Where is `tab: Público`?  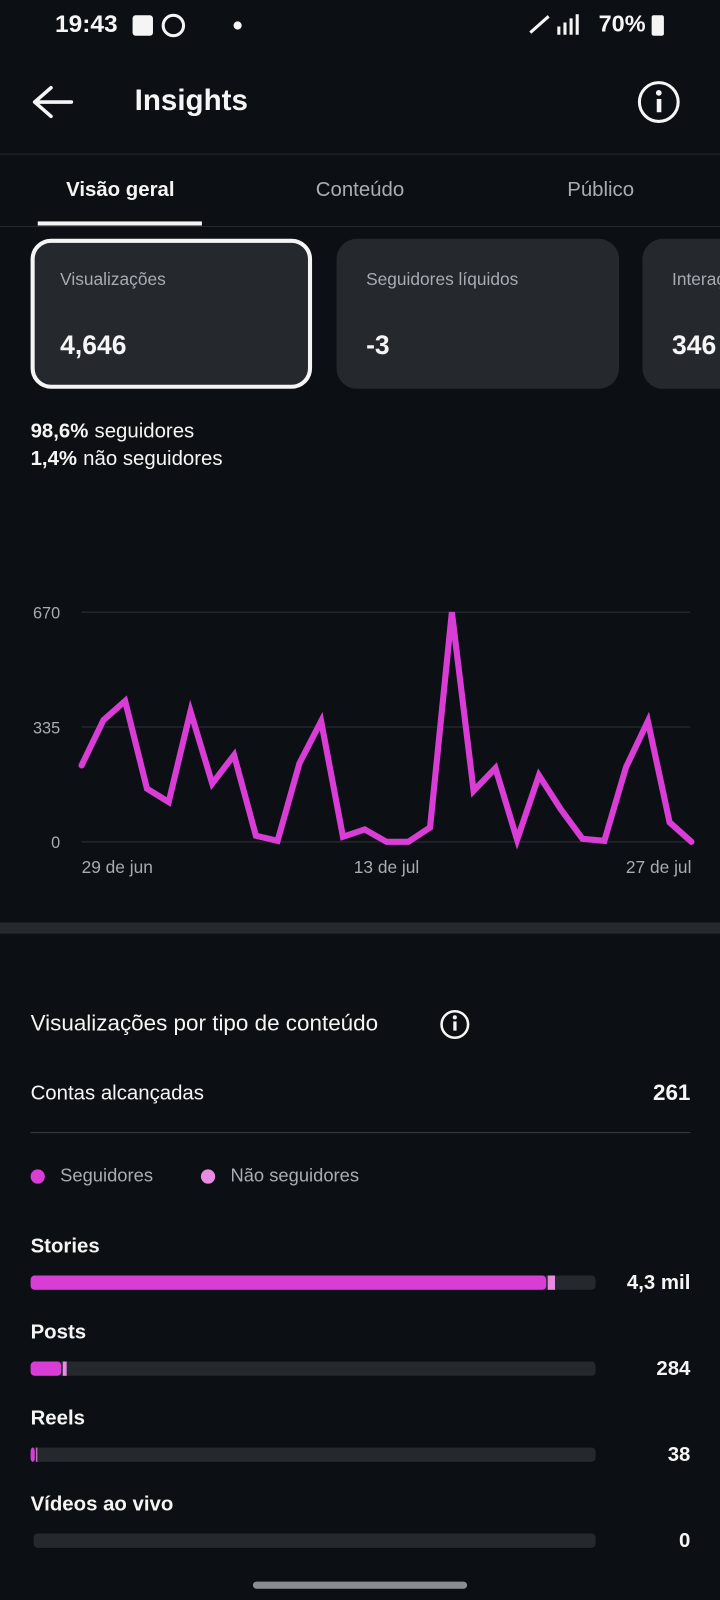
tab: Público is located at coordinates (600, 190).